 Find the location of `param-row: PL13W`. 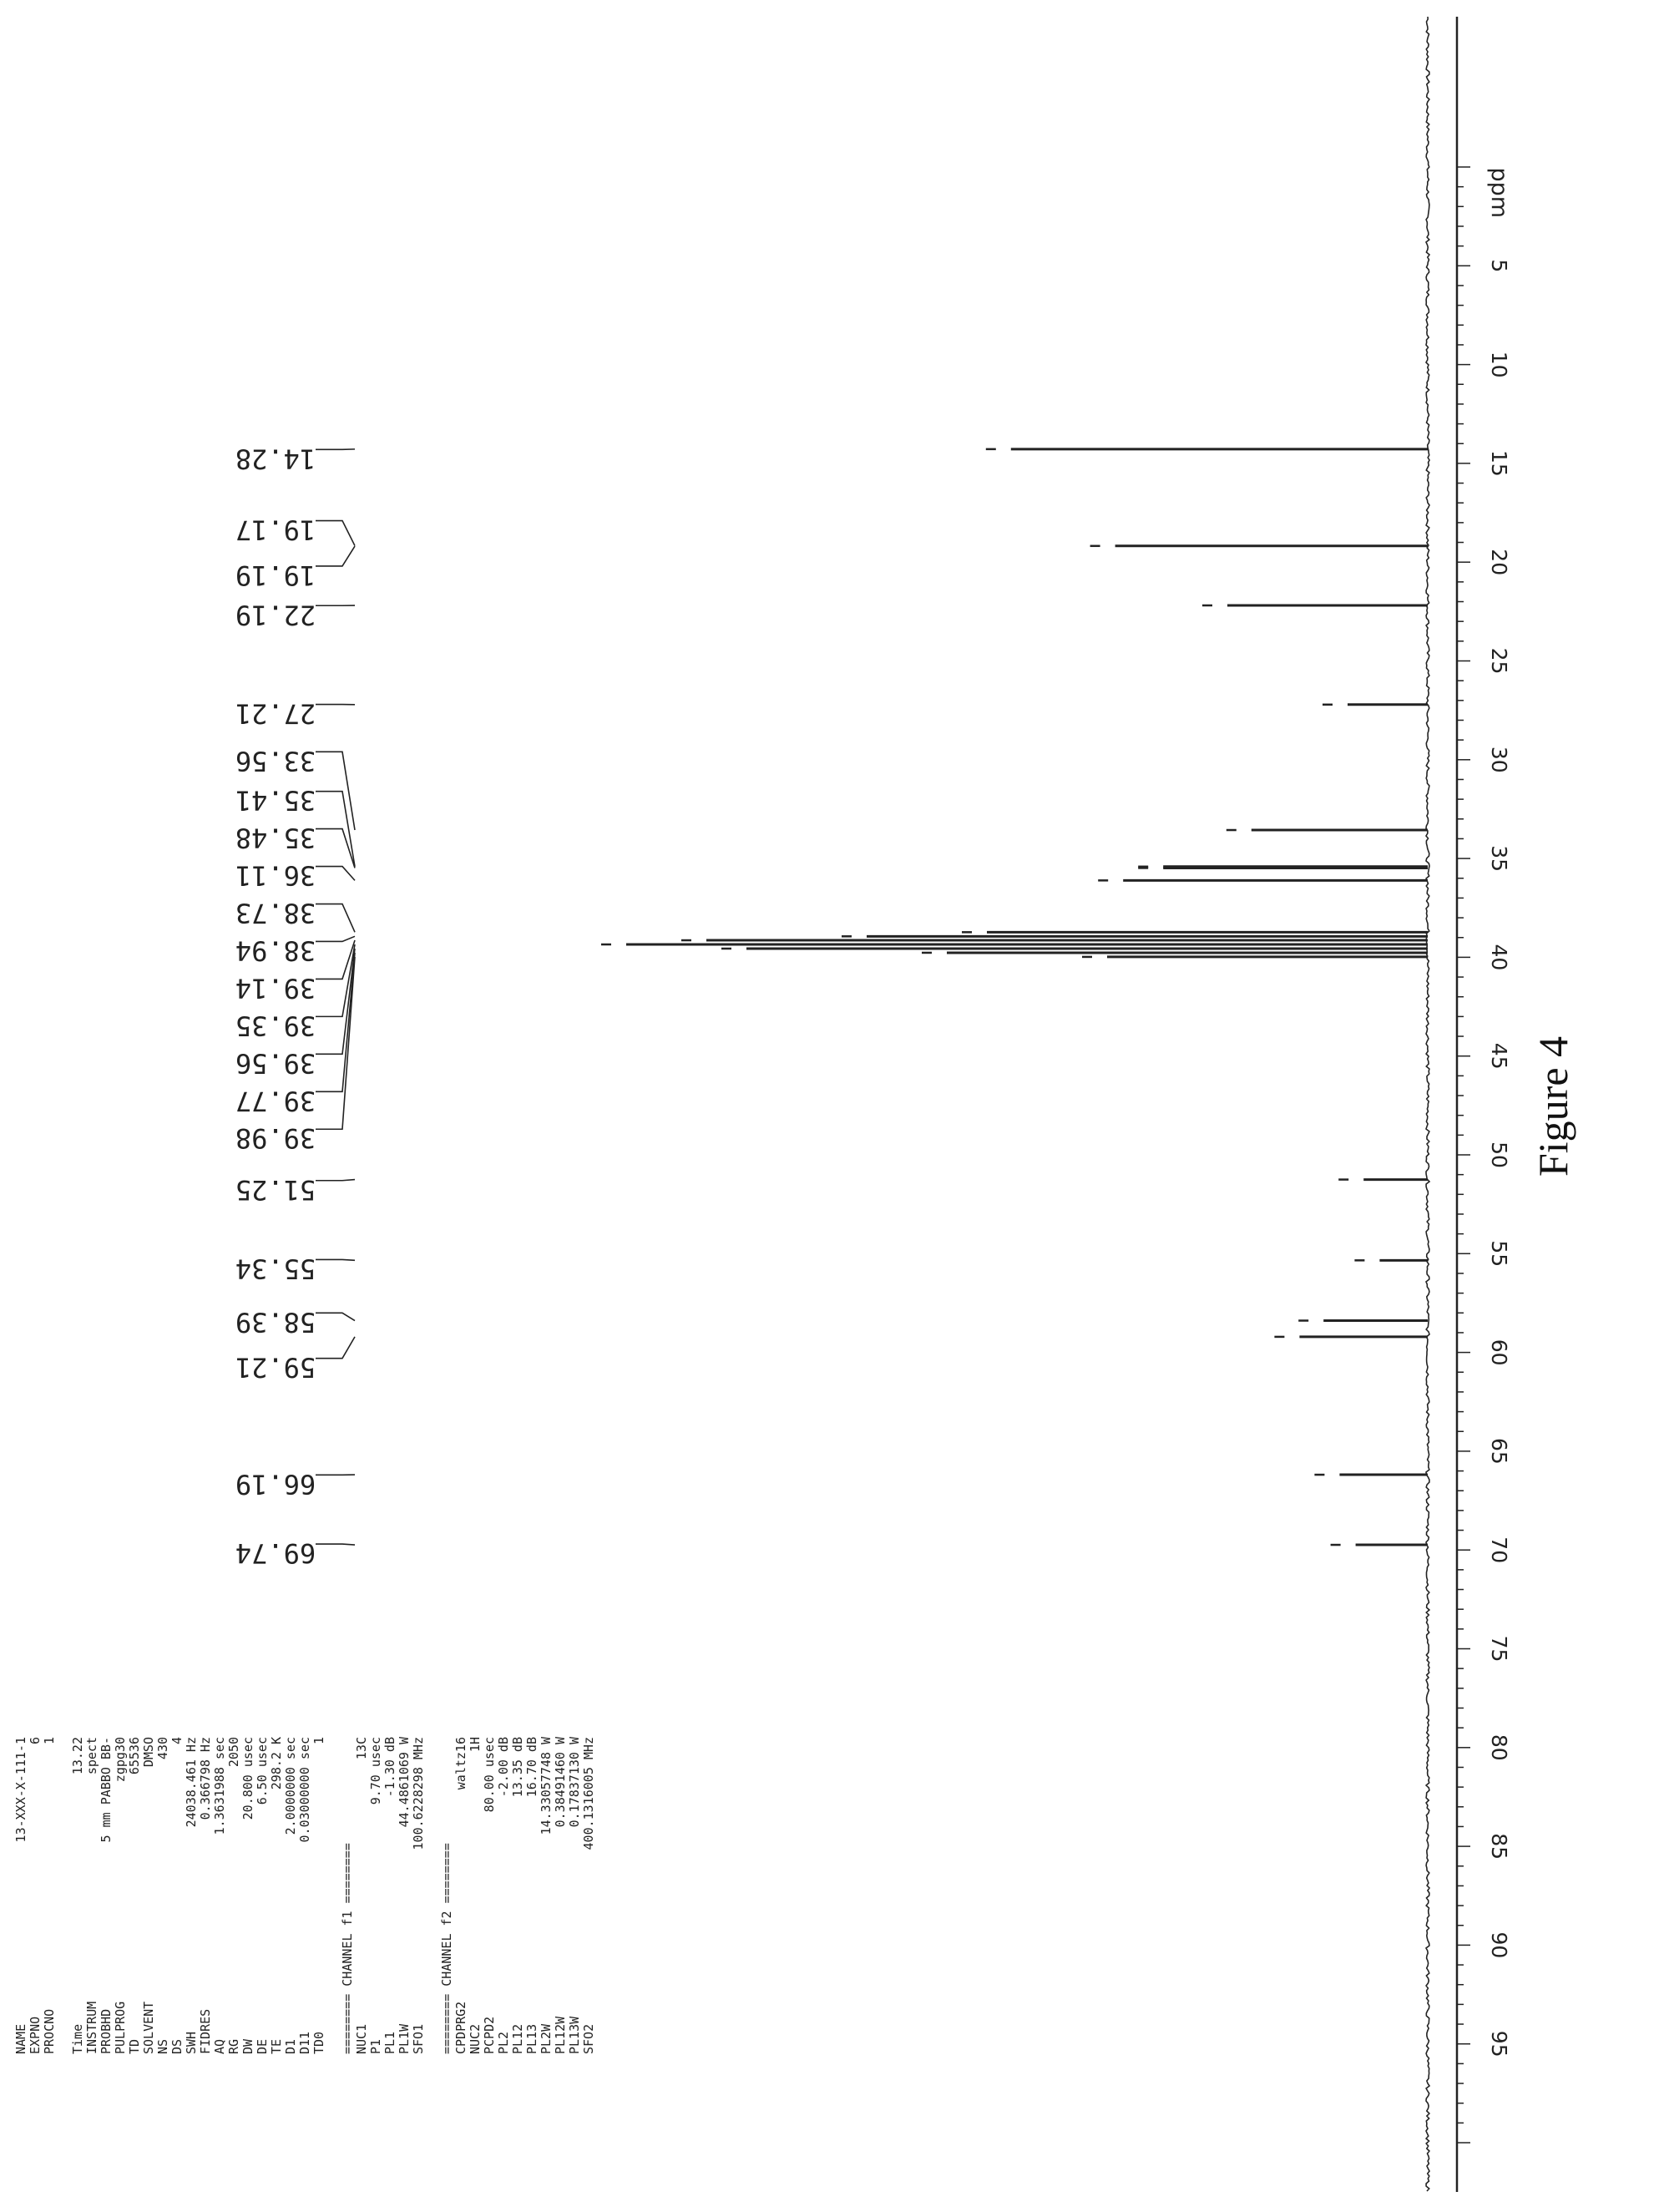

param-row: PL13W is located at coordinates (575, 2035).